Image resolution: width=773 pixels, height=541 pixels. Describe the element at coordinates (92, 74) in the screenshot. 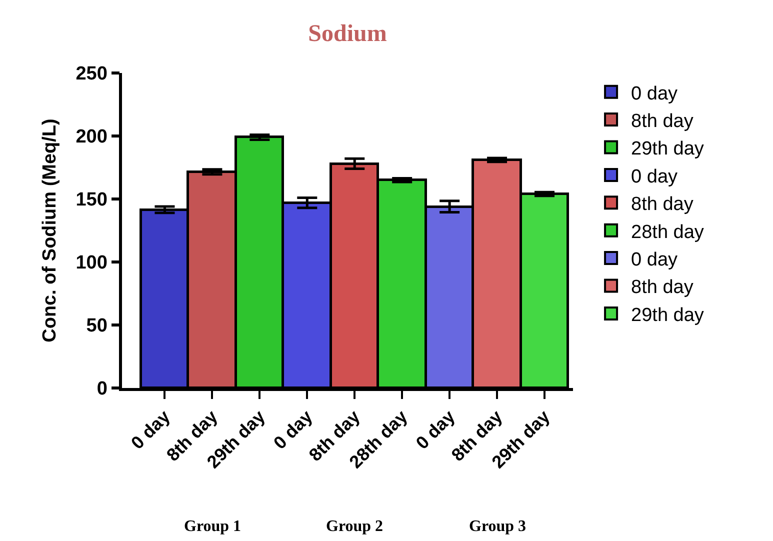

I see `y-tick-label: 250` at that location.